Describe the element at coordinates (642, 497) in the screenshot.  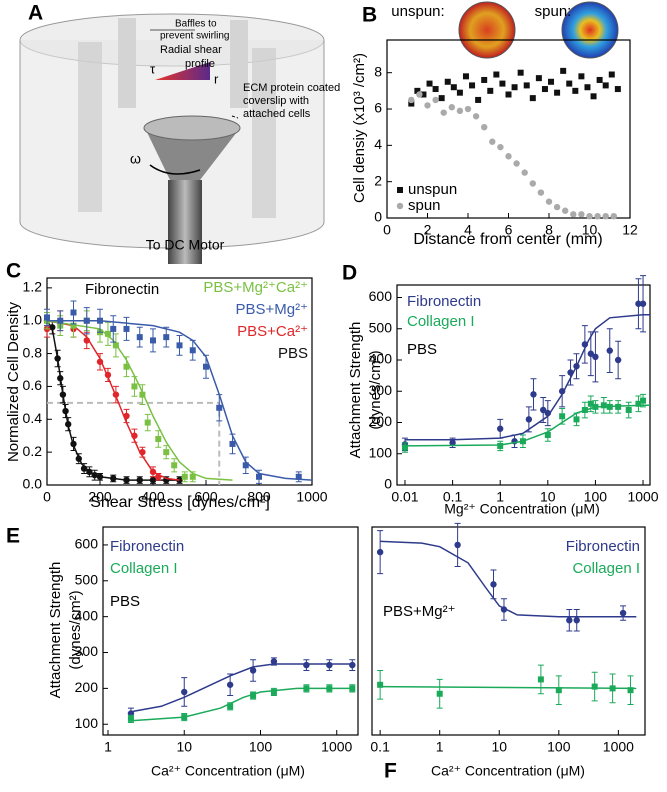
I see `x-tick-label: 1000` at that location.